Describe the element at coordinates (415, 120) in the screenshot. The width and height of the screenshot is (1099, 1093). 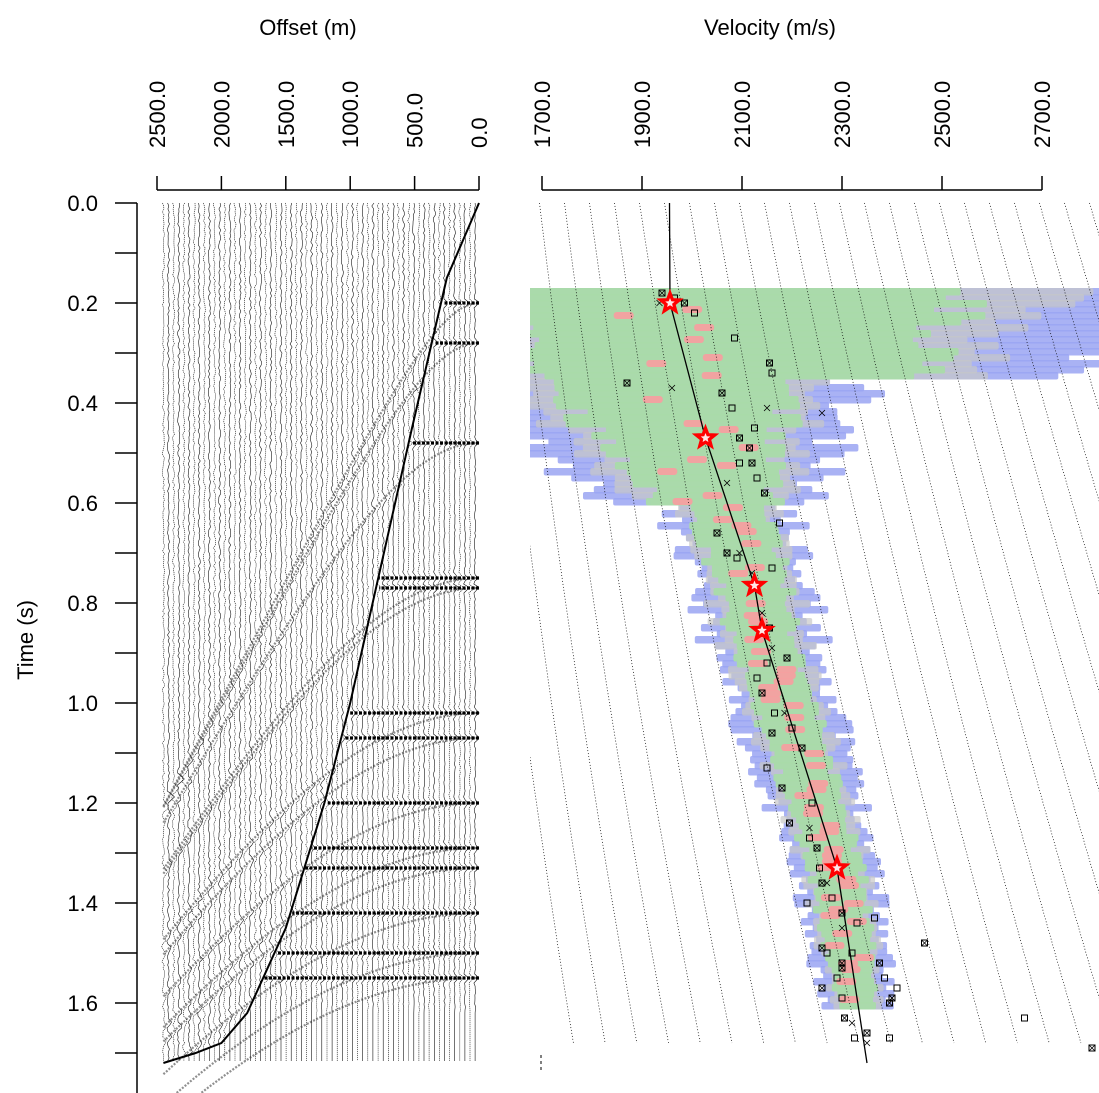
I see `offset-tick-label: 500.0` at that location.